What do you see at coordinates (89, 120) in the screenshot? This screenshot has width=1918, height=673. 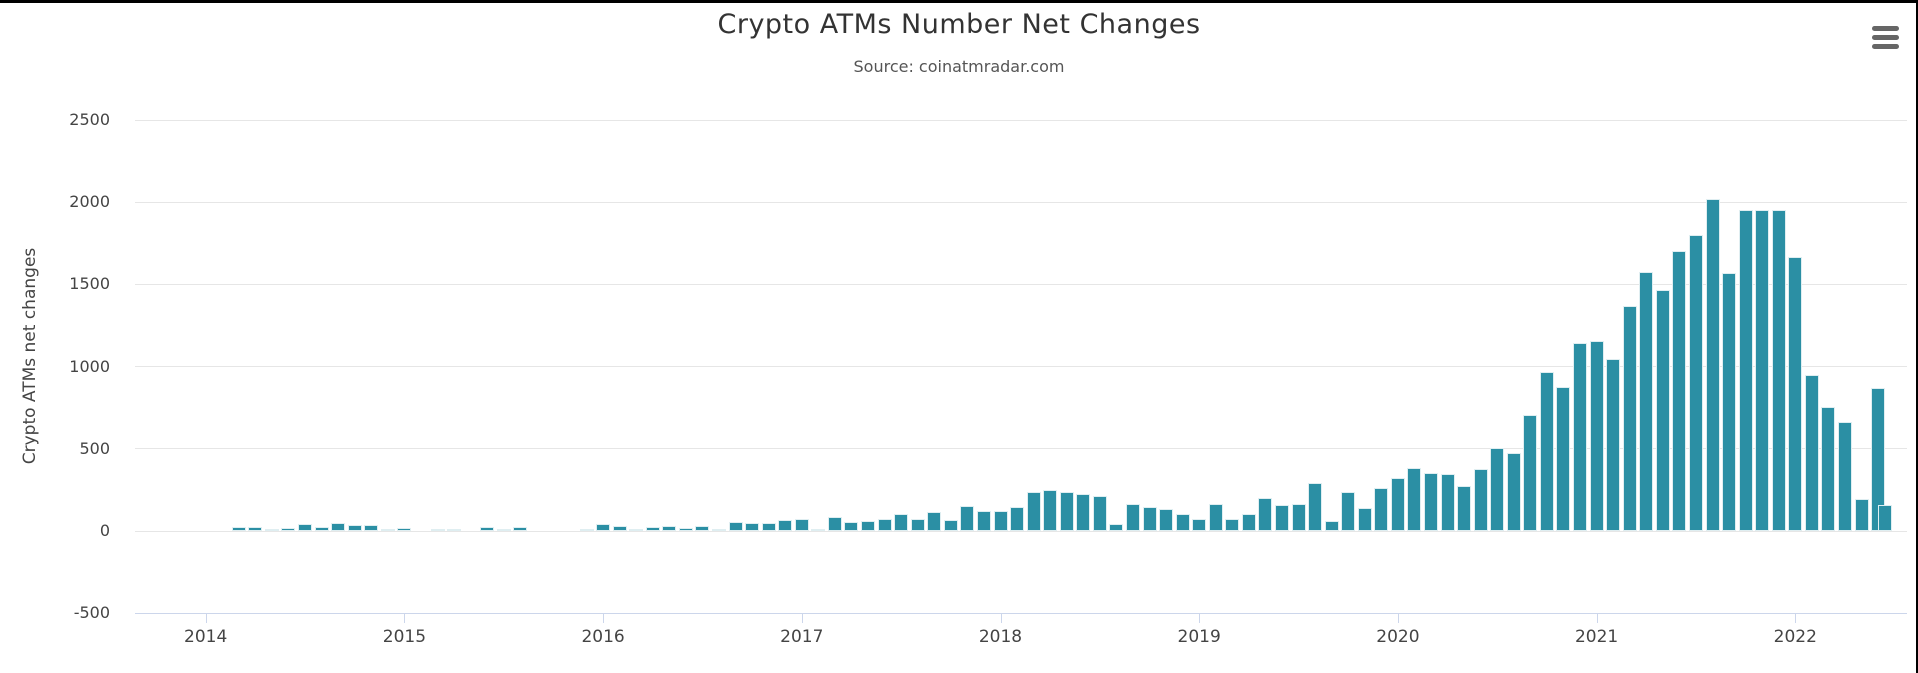 I see `y-axis-tick-label: 2500` at bounding box center [89, 120].